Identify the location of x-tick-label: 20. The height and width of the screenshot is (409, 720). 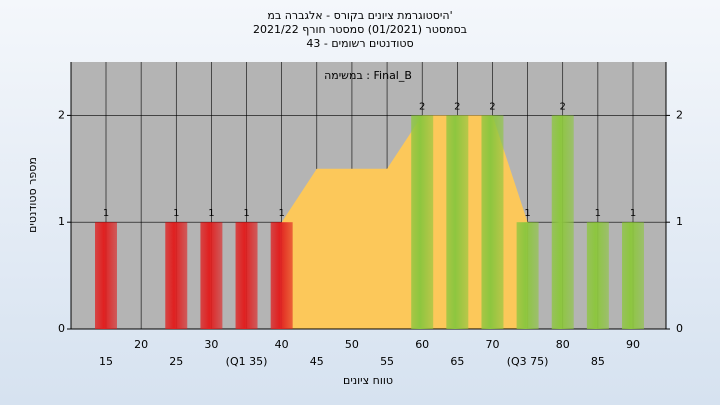
(141, 344).